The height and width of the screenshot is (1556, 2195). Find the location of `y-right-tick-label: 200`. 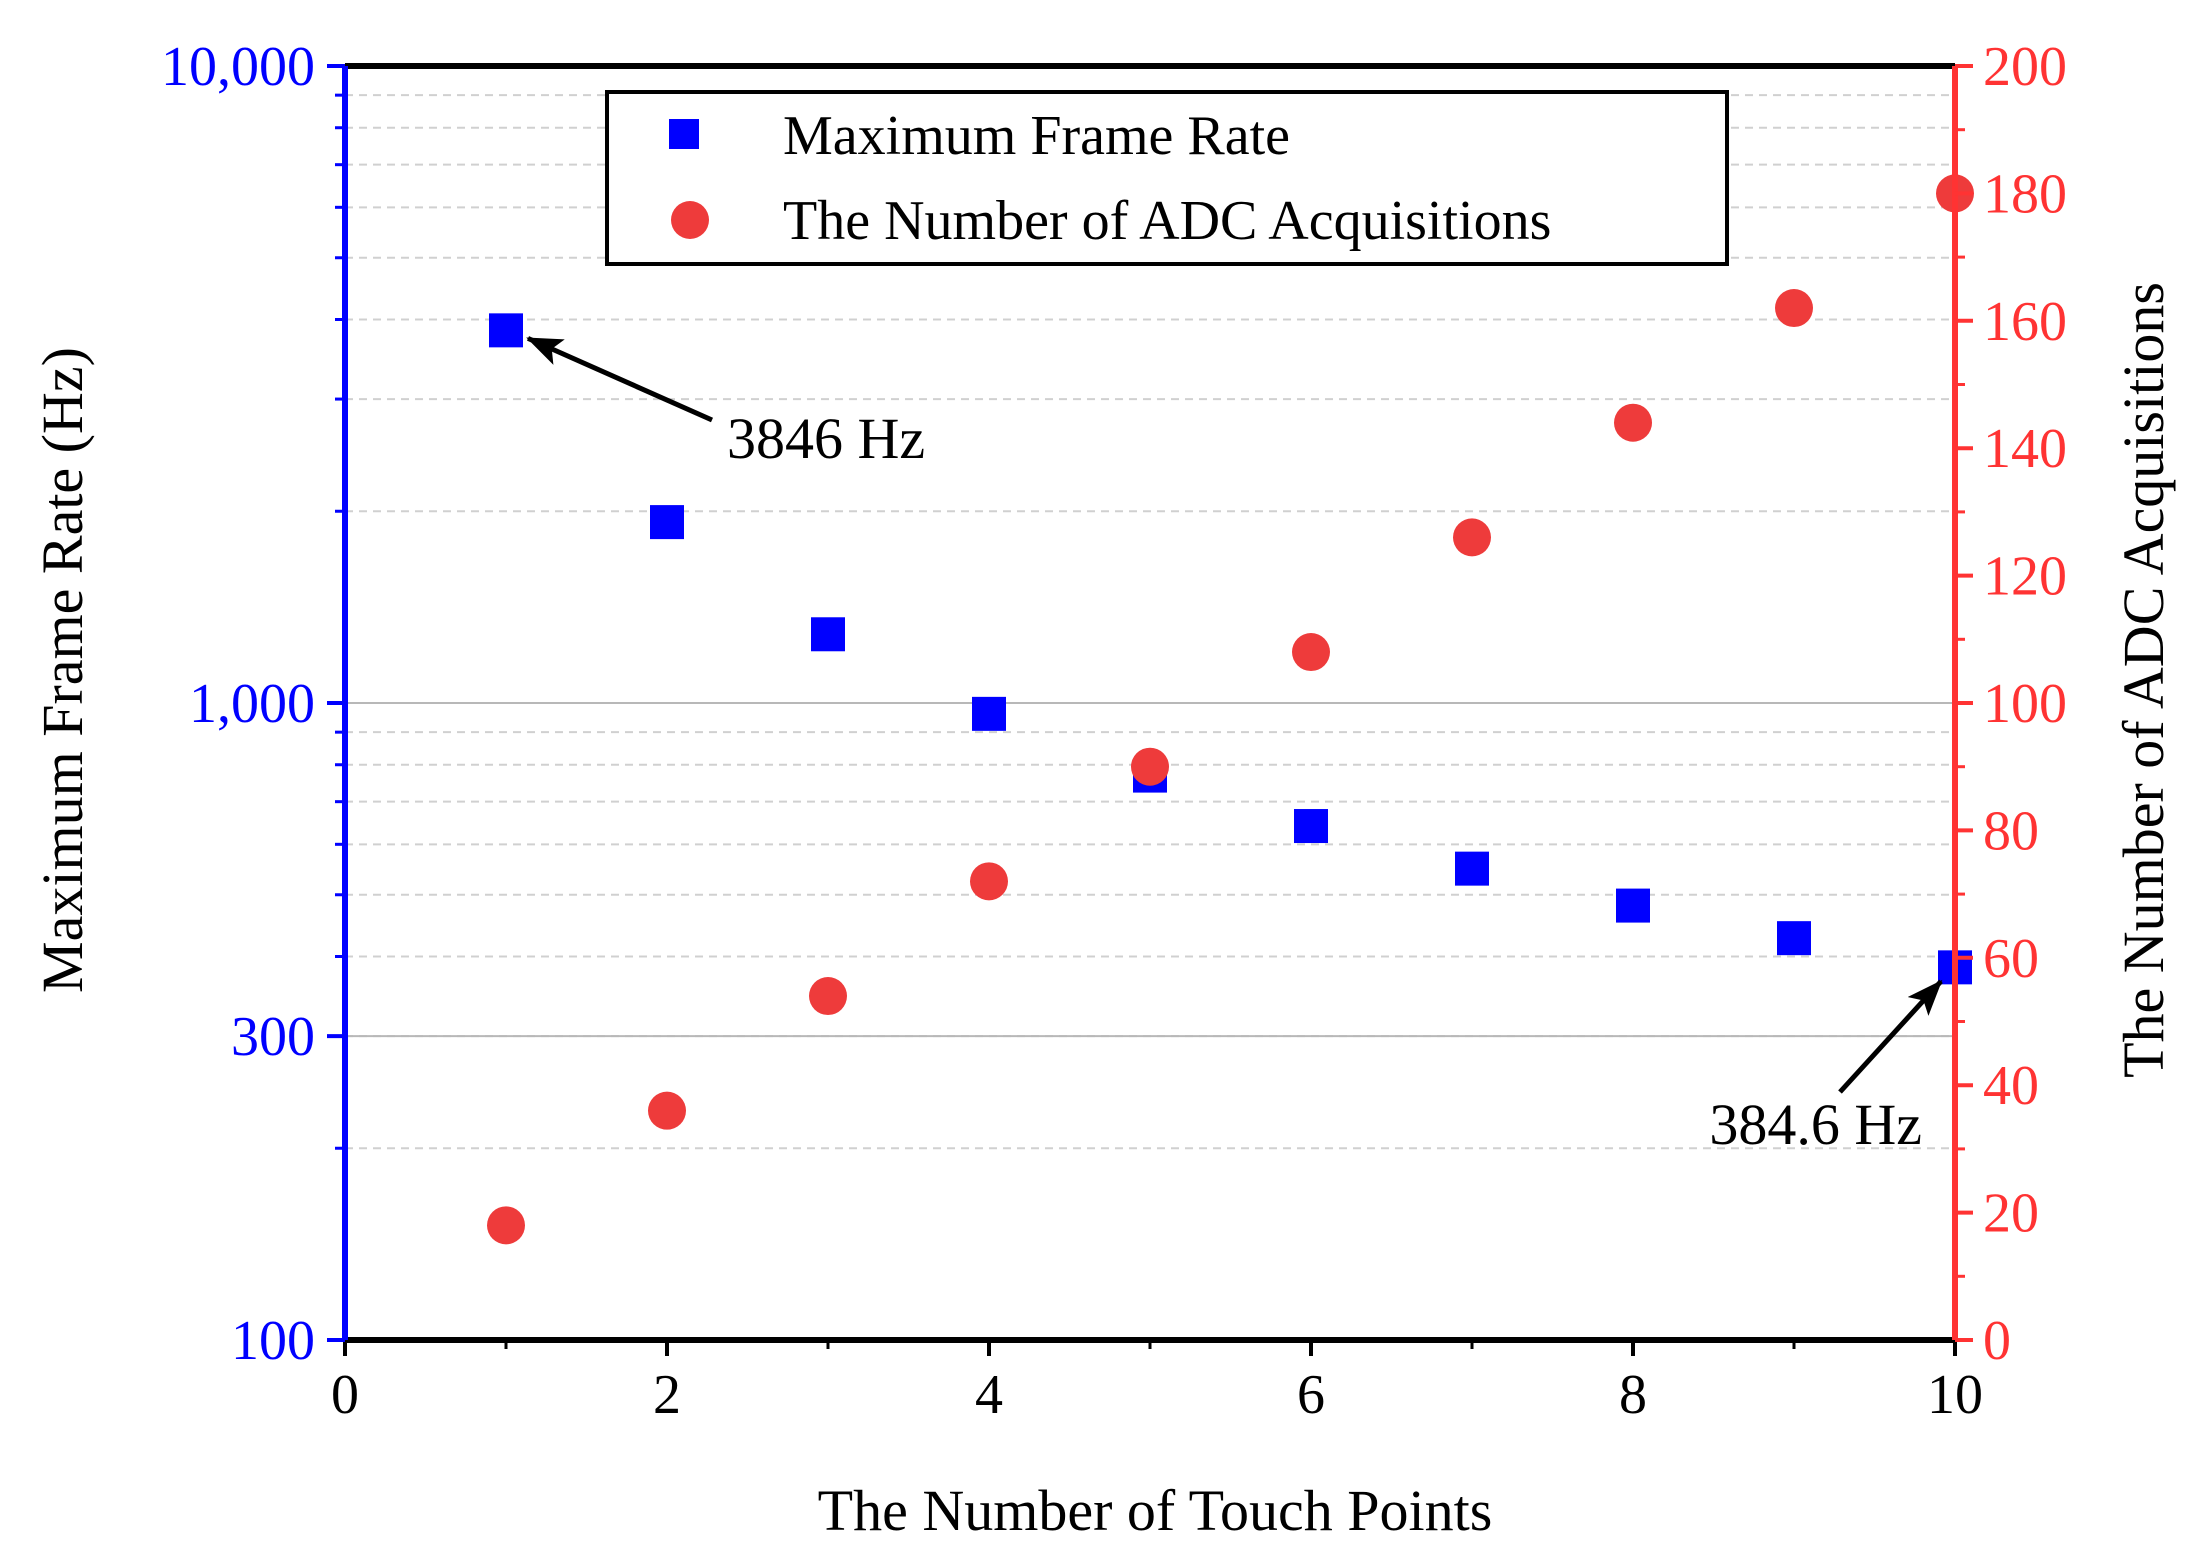

y-right-tick-label: 200 is located at coordinates (2025, 67).